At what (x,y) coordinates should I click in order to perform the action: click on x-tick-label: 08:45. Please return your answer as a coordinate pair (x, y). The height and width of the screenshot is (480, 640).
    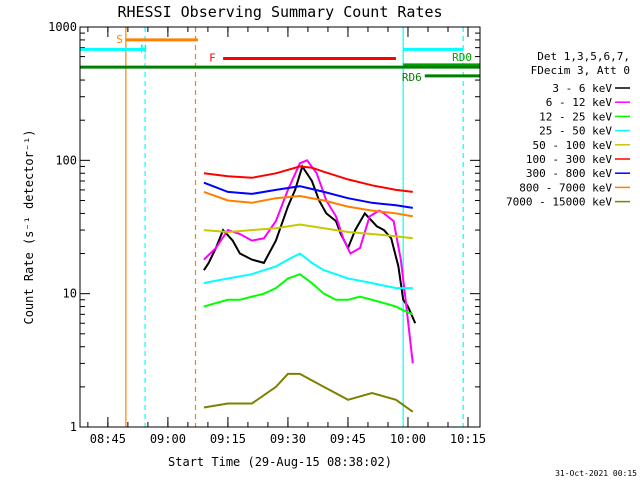
    Looking at the image, I should click on (108, 439).